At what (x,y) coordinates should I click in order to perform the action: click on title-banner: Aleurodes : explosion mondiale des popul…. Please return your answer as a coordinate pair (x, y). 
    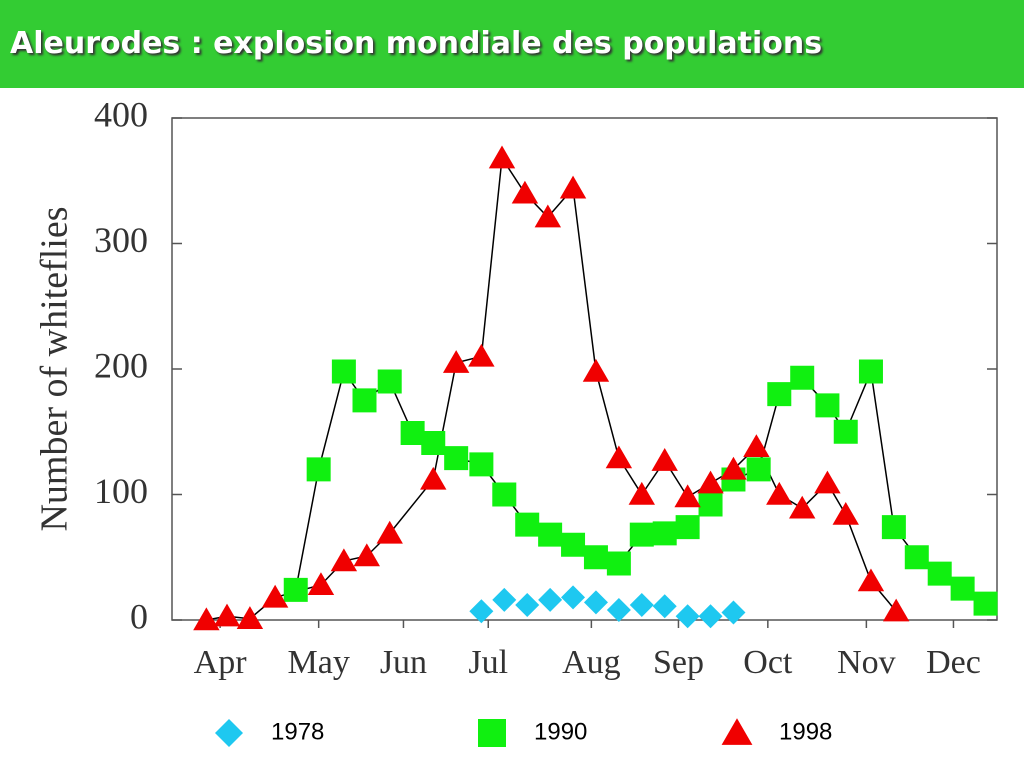
    Looking at the image, I should click on (512, 44).